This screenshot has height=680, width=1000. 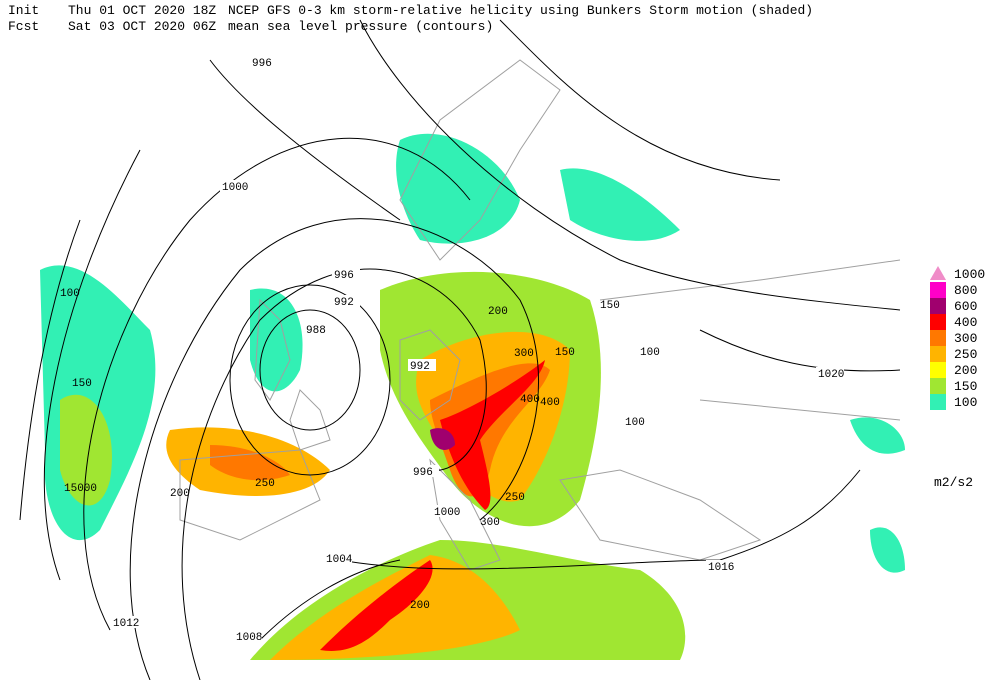 I want to click on legend-label: 600, so click(x=965, y=306).